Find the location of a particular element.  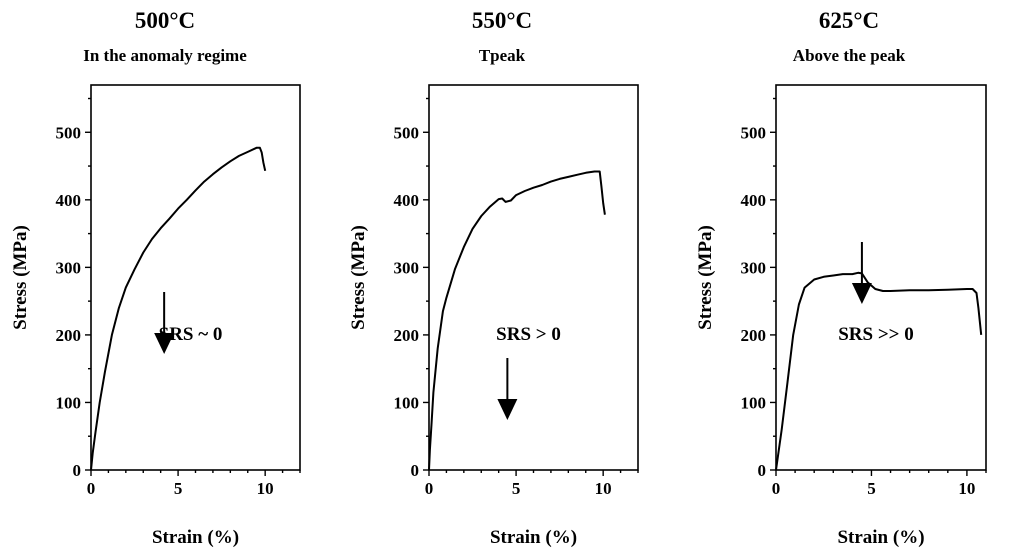

chart-subtitle: Tpeak is located at coordinates (502, 55).